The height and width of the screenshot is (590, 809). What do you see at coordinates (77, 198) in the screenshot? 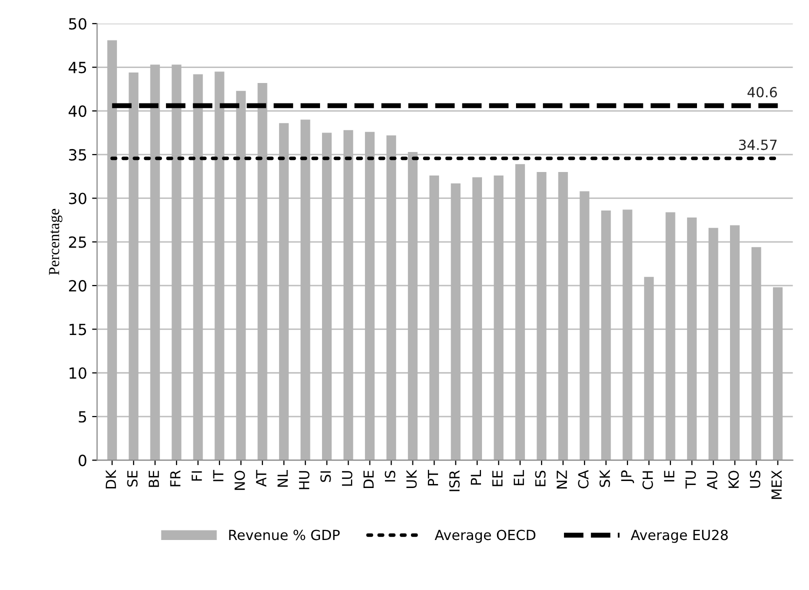
I see `y-tick-label: 30` at bounding box center [77, 198].